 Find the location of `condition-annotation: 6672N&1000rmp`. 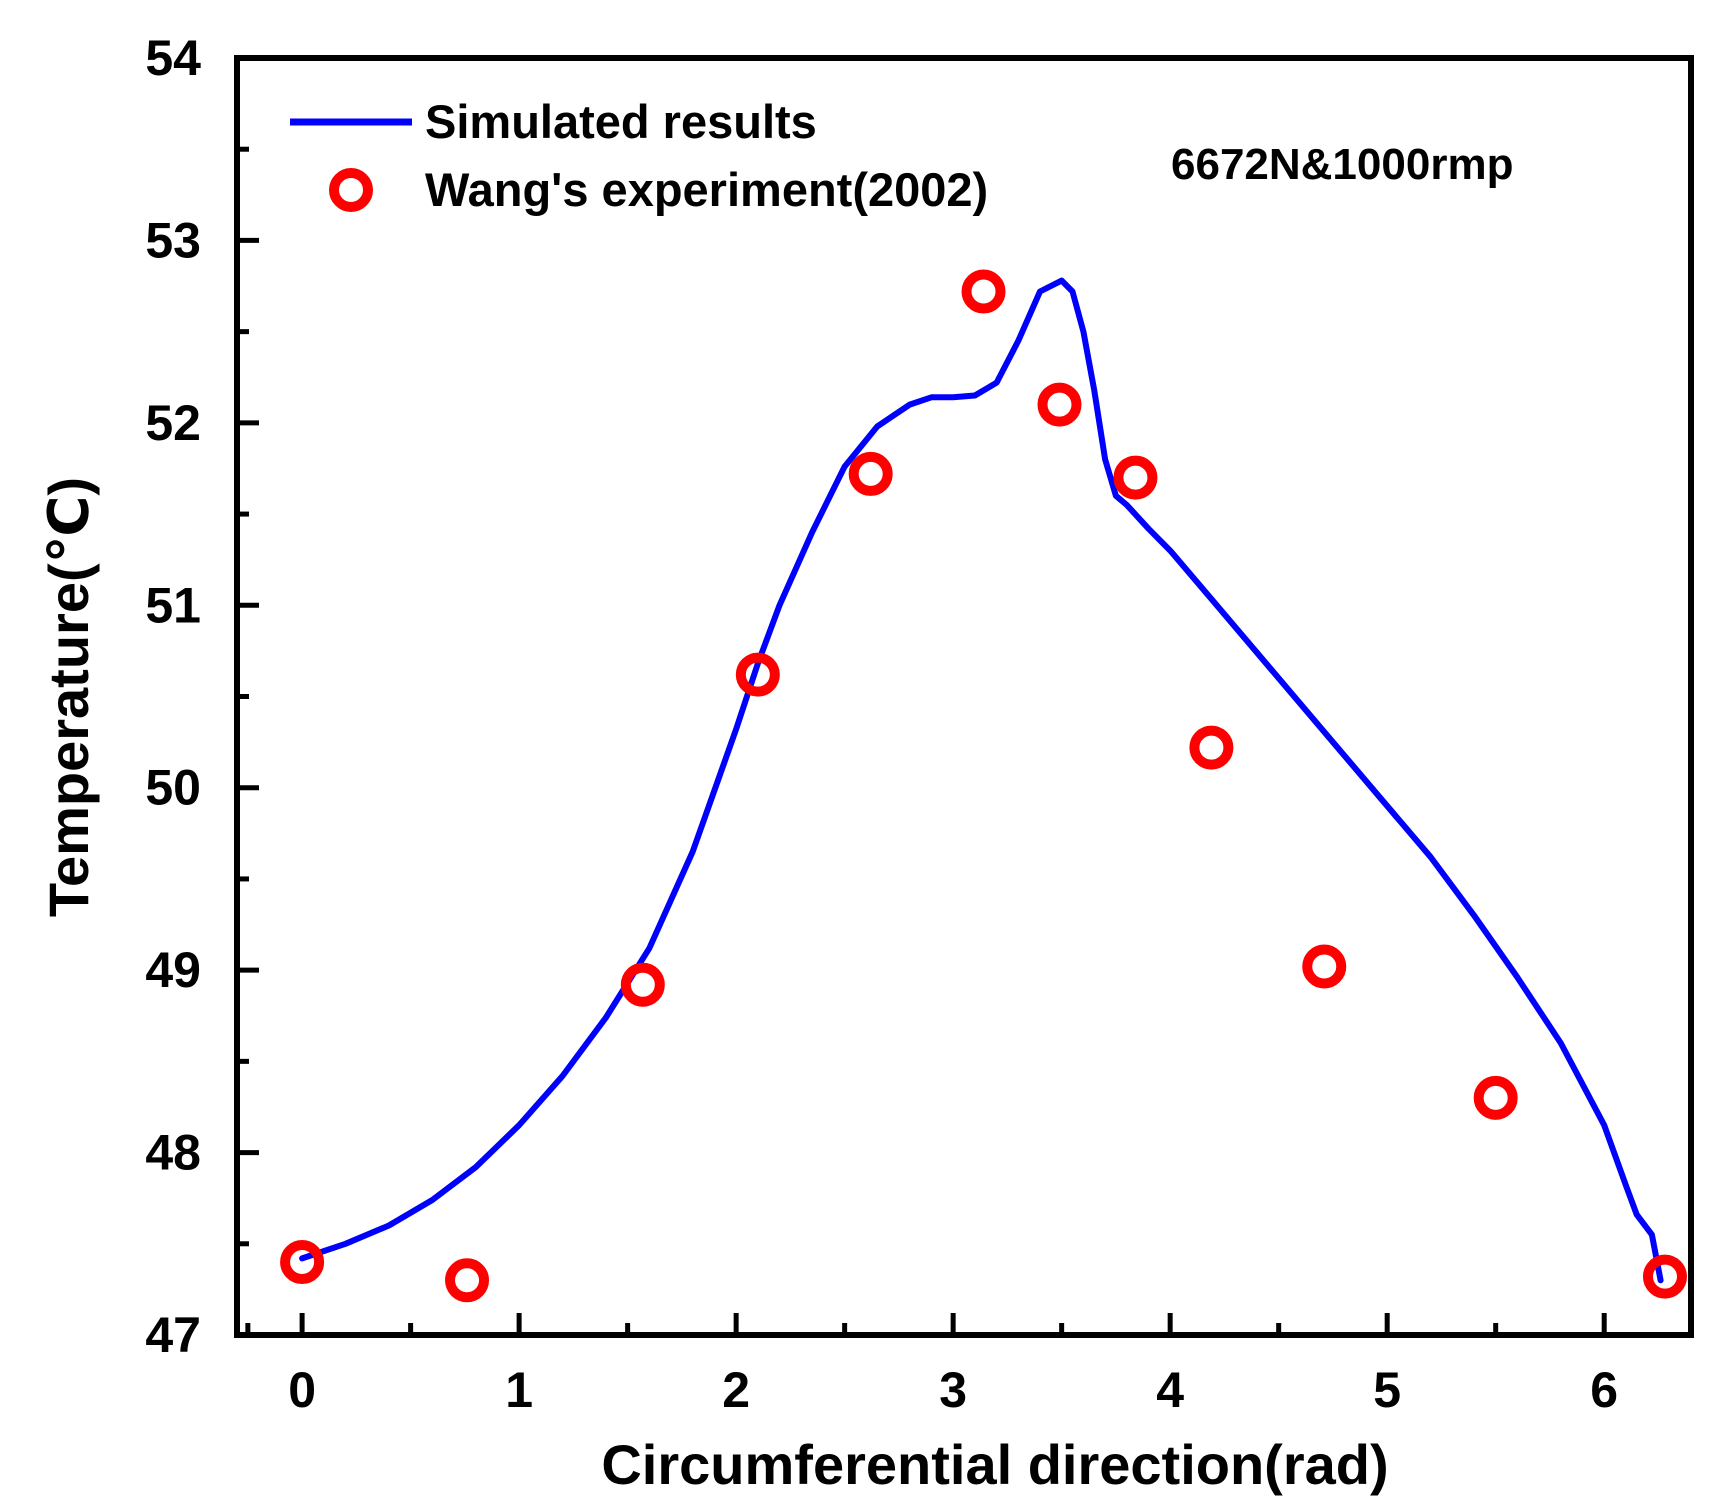

condition-annotation: 6672N&1000rmp is located at coordinates (1342, 164).